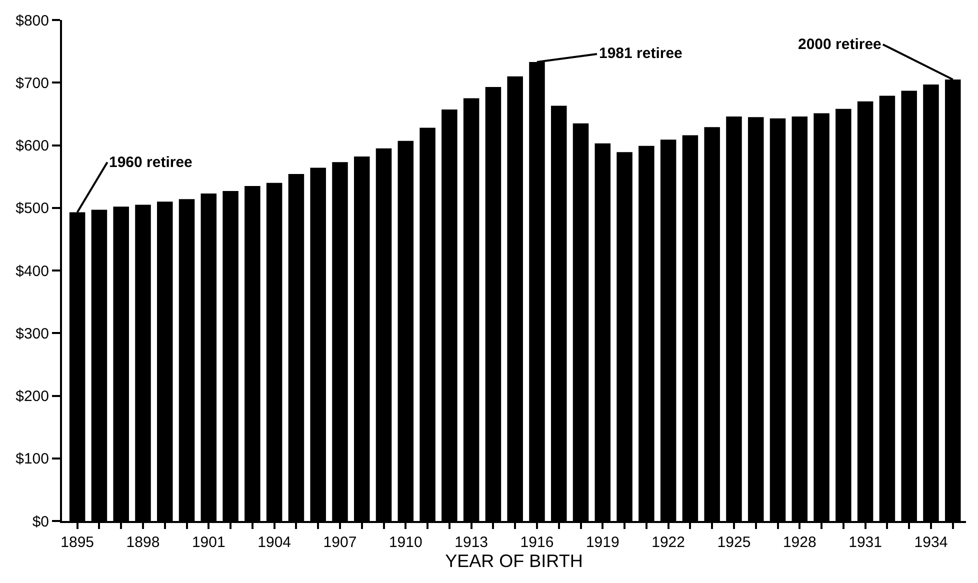  Describe the element at coordinates (734, 542) in the screenshot. I see `x-tick-label: 1925` at that location.